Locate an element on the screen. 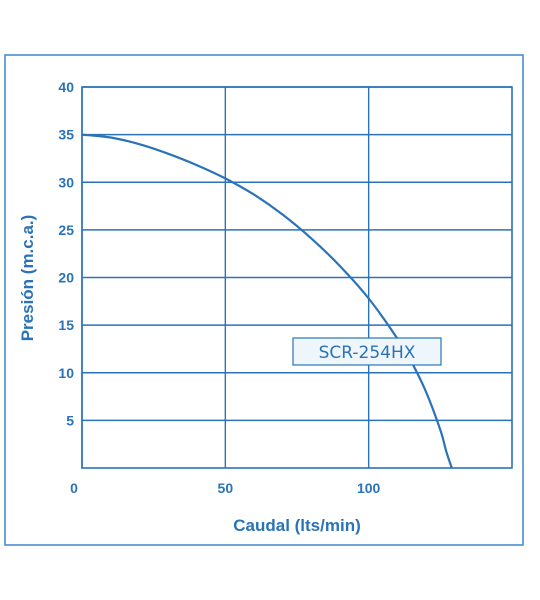  y-tick-label: 20 is located at coordinates (66, 278).